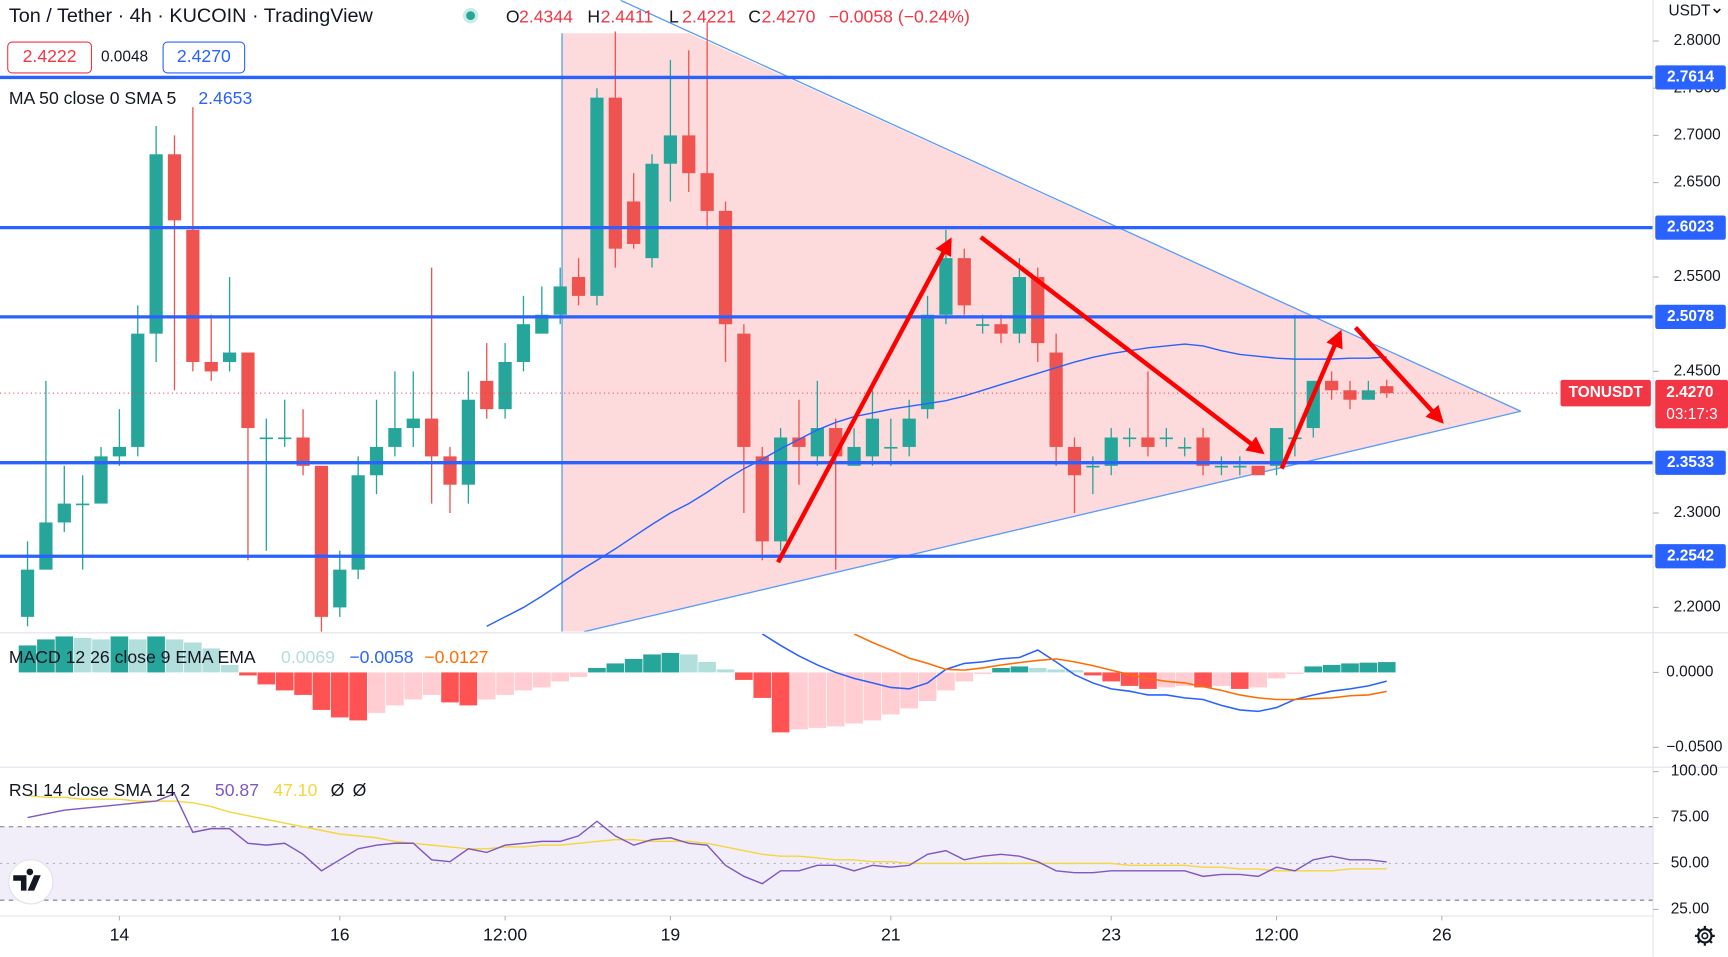 The height and width of the screenshot is (957, 1728). Describe the element at coordinates (627, 17) in the screenshot. I see `ohlc-value: 2.4411` at that location.